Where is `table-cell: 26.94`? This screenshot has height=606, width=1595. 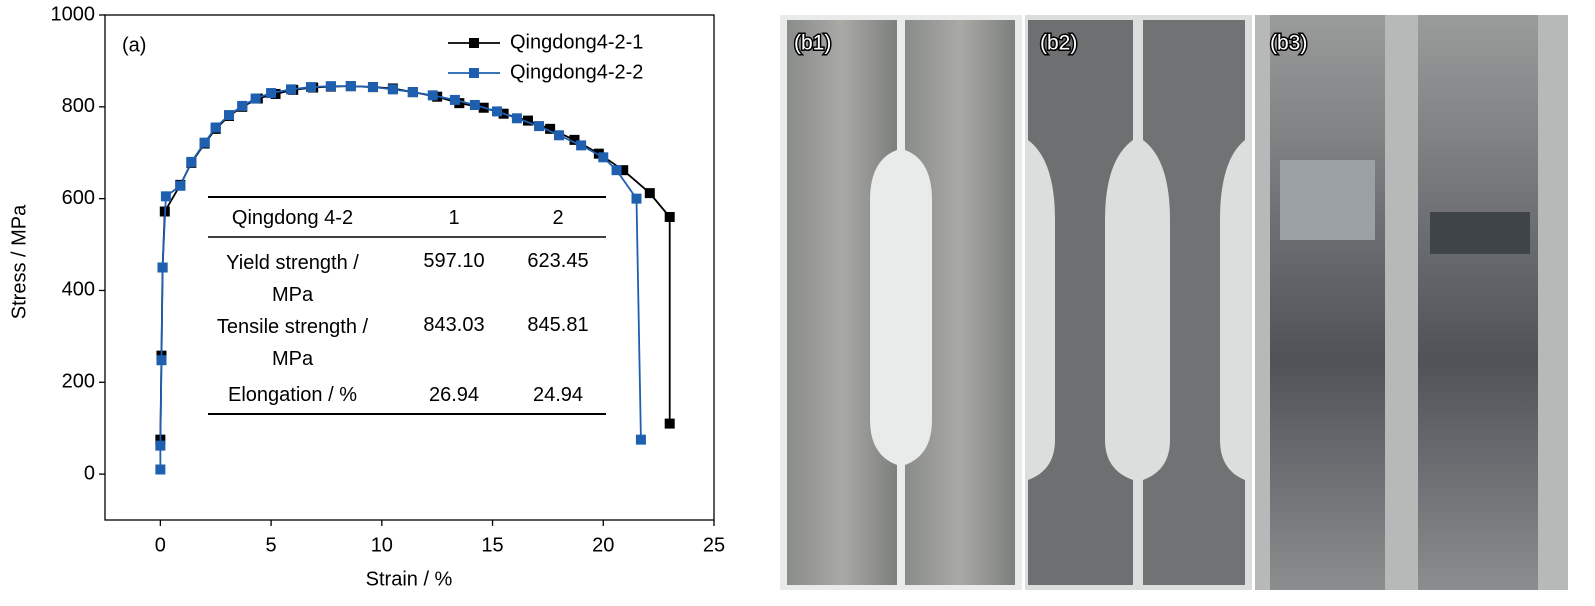 table-cell: 26.94 is located at coordinates (454, 395).